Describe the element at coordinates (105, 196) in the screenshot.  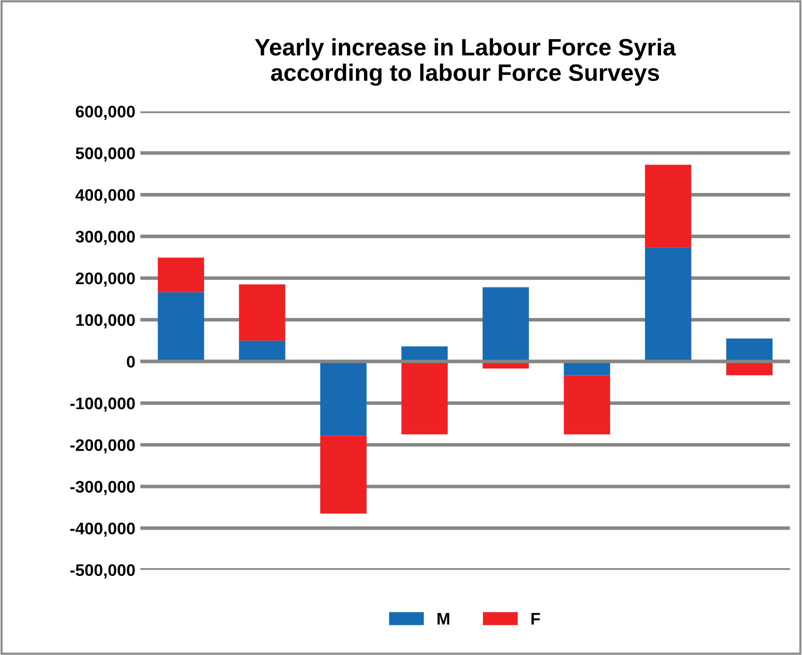
I see `y-tick-label: 400,000` at that location.